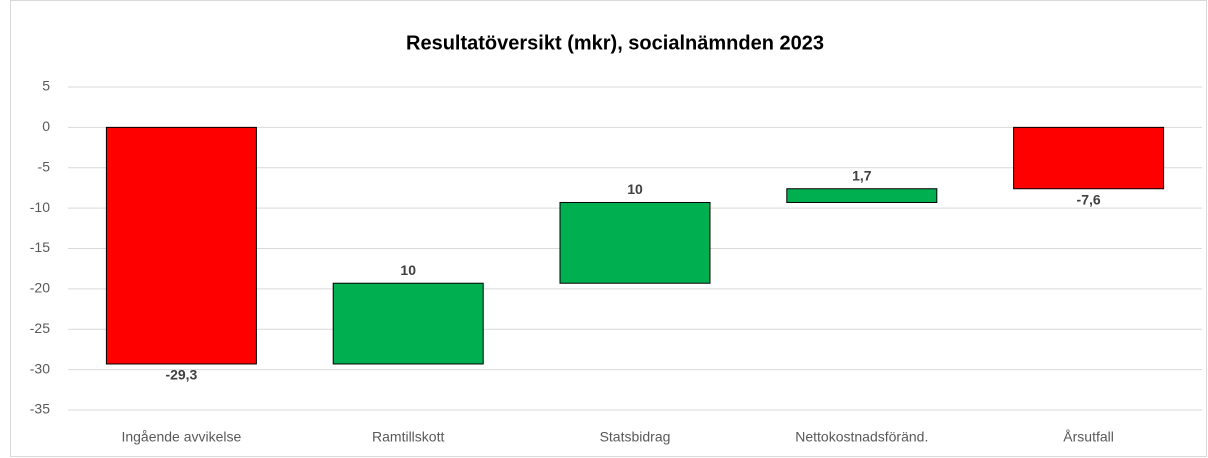 The height and width of the screenshot is (458, 1208). I want to click on y-tick-label: -25, so click(40, 328).